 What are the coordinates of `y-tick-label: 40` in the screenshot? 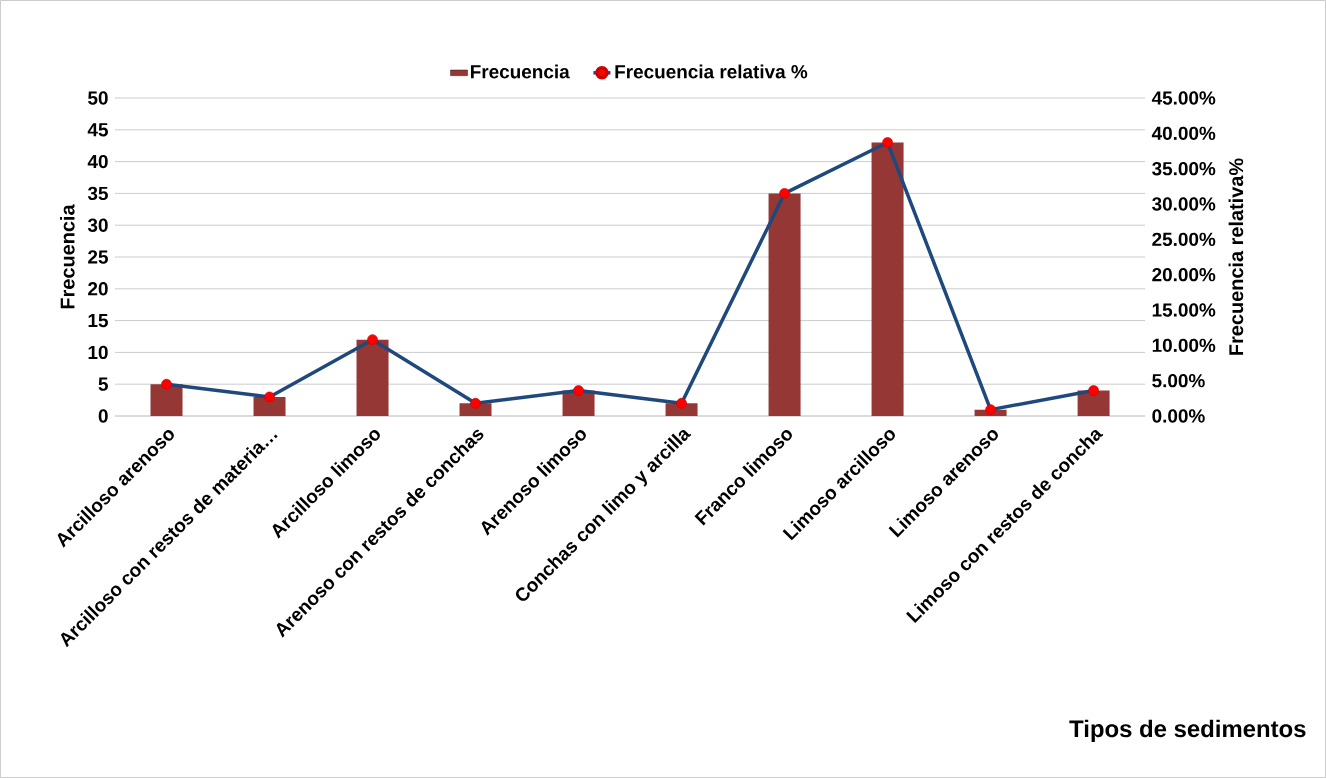 It's located at (97, 161).